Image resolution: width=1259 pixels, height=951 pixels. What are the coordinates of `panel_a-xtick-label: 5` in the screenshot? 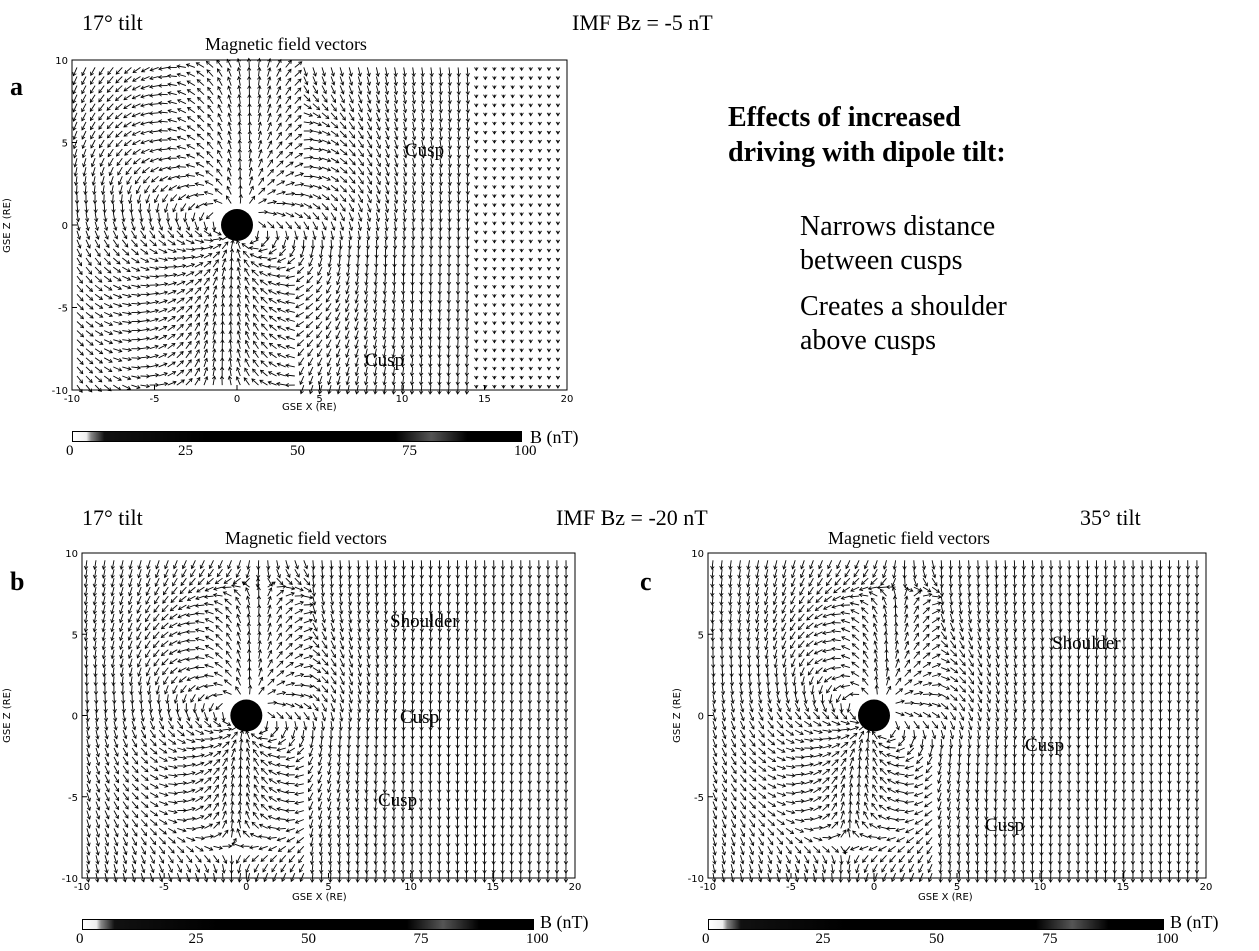 It's located at (319, 399).